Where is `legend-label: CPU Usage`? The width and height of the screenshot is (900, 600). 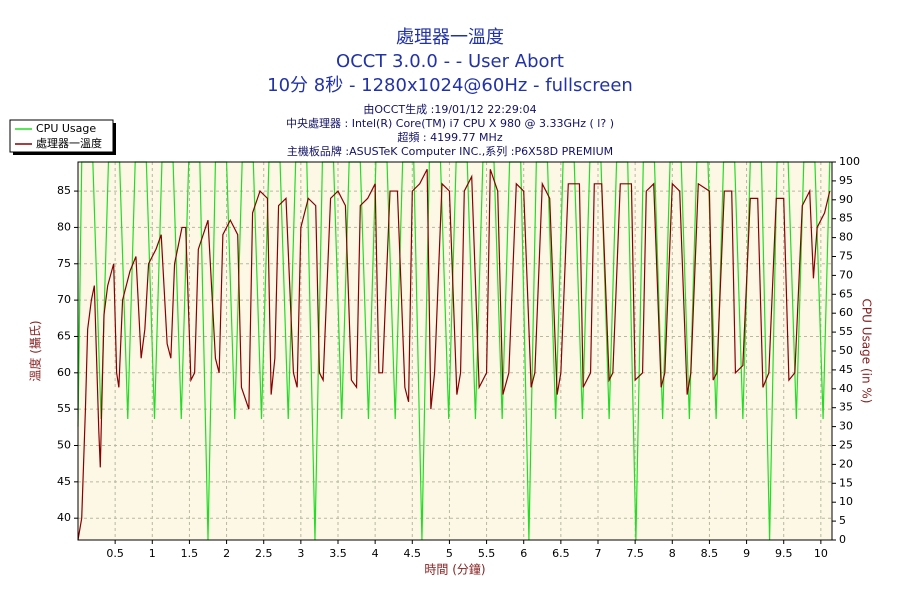
legend-label: CPU Usage is located at coordinates (66, 128).